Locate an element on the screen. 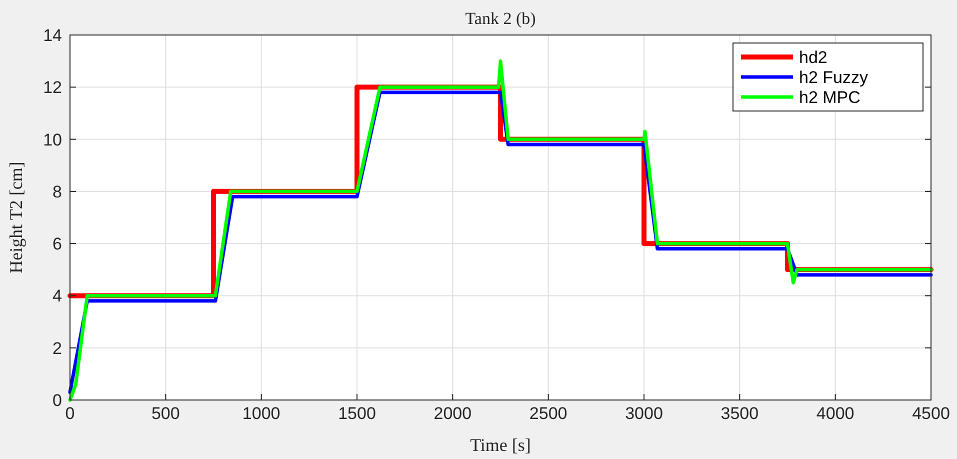 This screenshot has width=957, height=459. y-tick-label: 8 is located at coordinates (57, 192).